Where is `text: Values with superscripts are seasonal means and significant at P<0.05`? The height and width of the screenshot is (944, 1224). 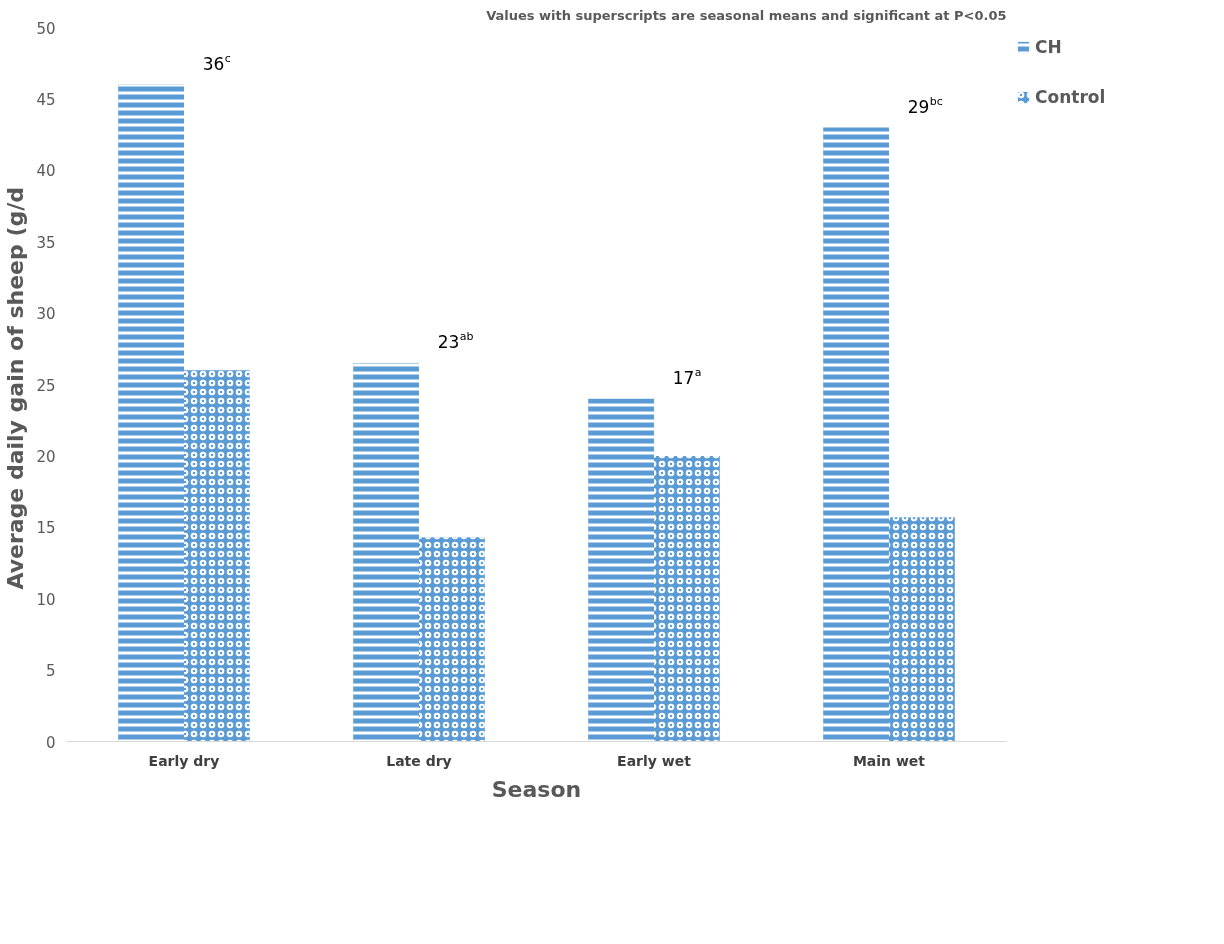 text: Values with superscripts are seasonal means and significant at P<0.05 is located at coordinates (746, 15).